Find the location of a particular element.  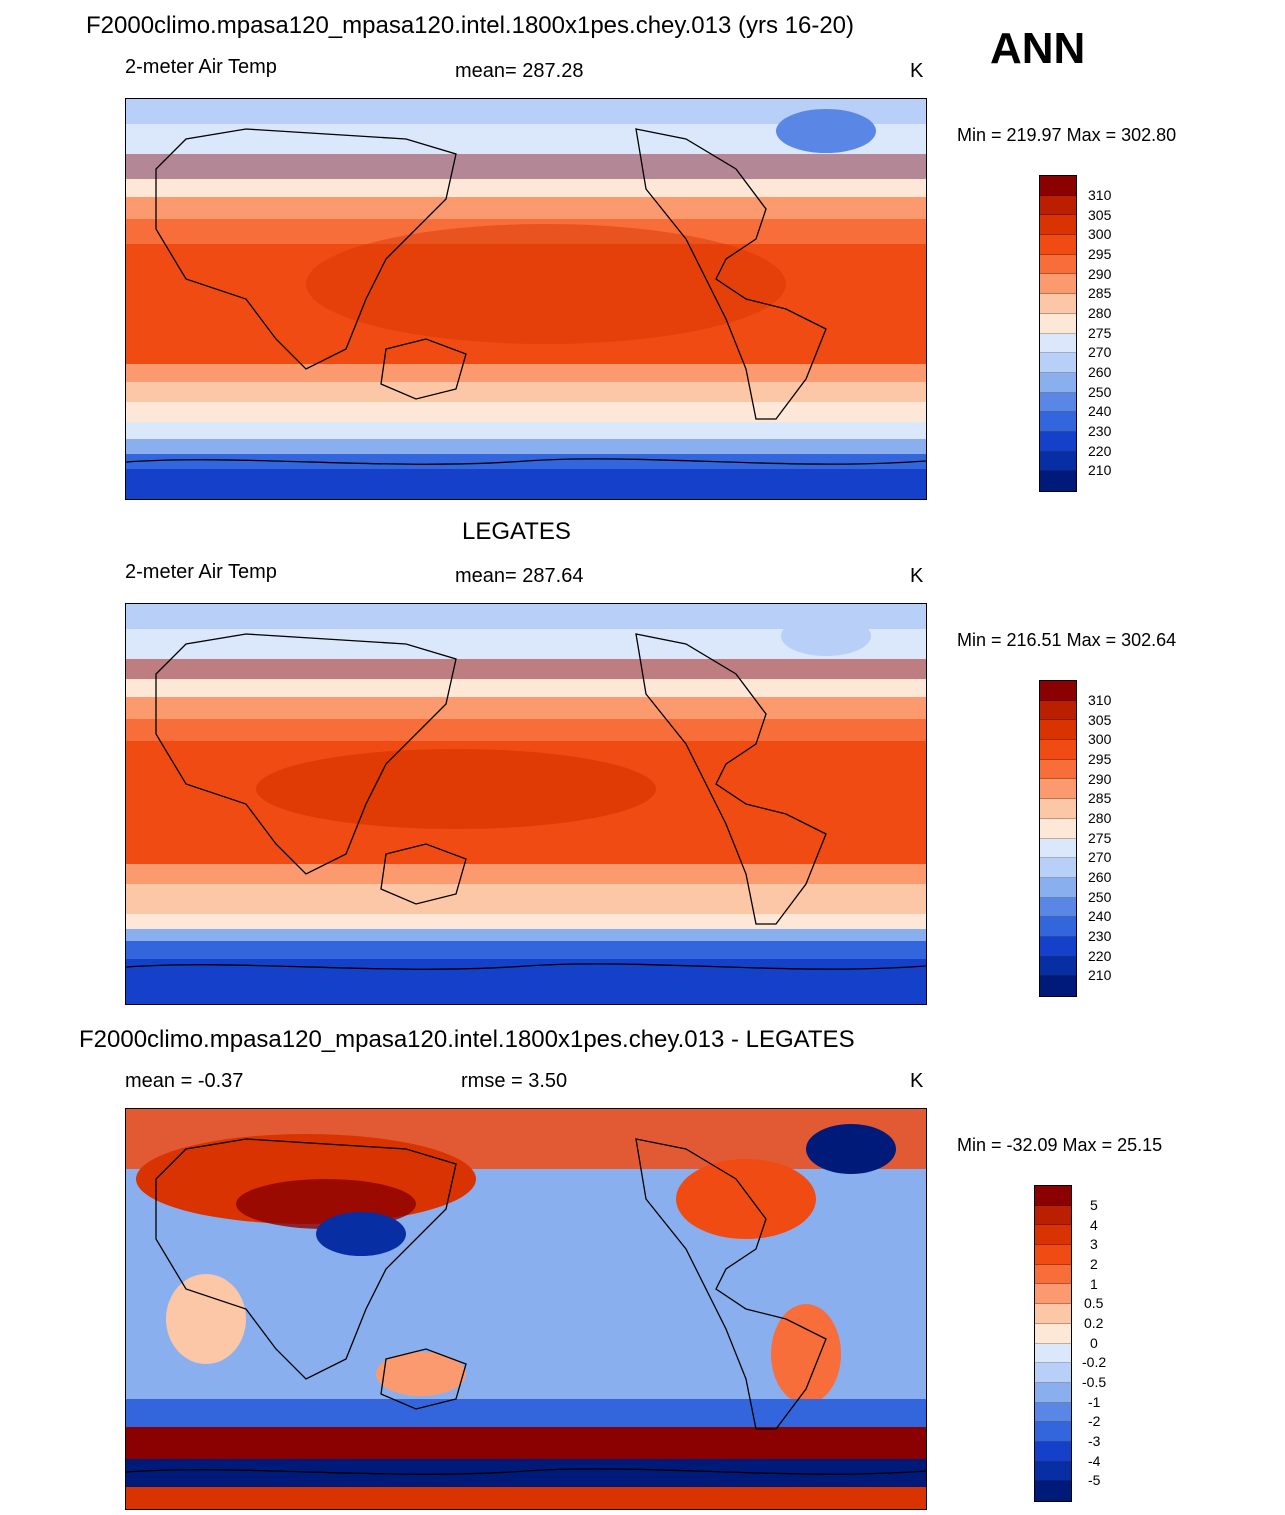

cbar-1-tick: 270 is located at coordinates (1100, 352).